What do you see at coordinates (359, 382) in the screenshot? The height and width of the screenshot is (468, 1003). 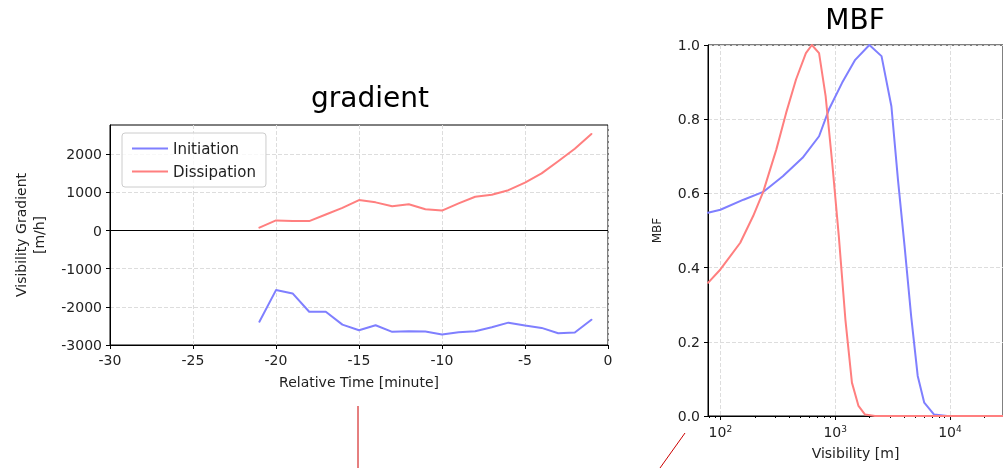 I see `x-axis-title: Relative Time [minute]` at bounding box center [359, 382].